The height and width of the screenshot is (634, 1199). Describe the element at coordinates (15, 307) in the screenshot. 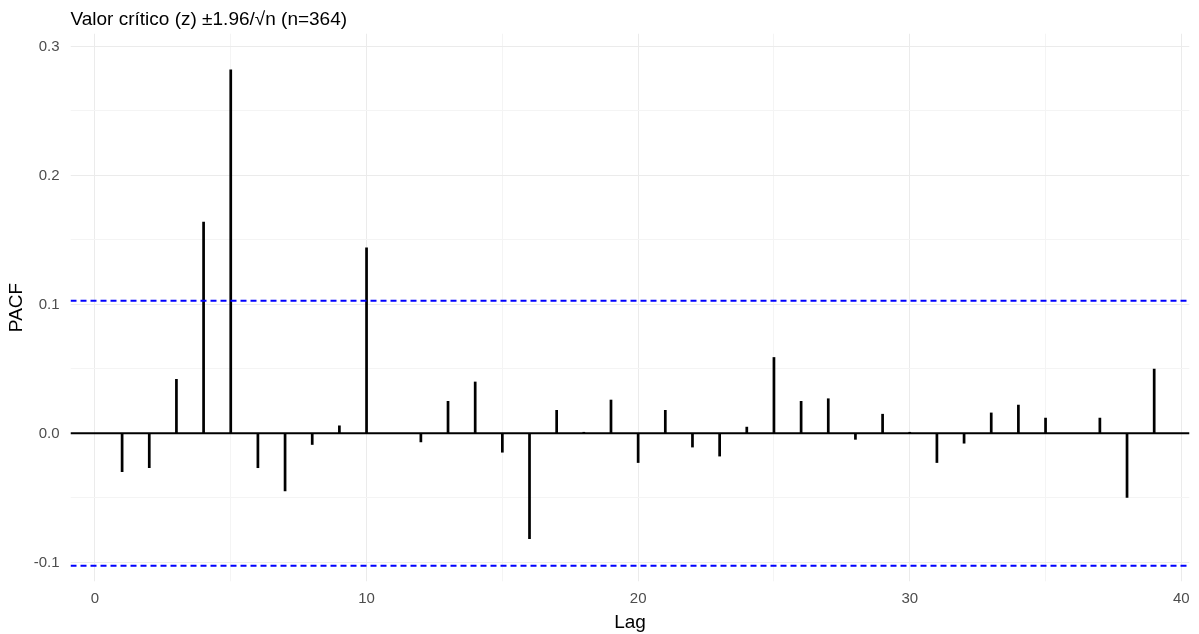

I see `y-axis-title: PACF` at that location.